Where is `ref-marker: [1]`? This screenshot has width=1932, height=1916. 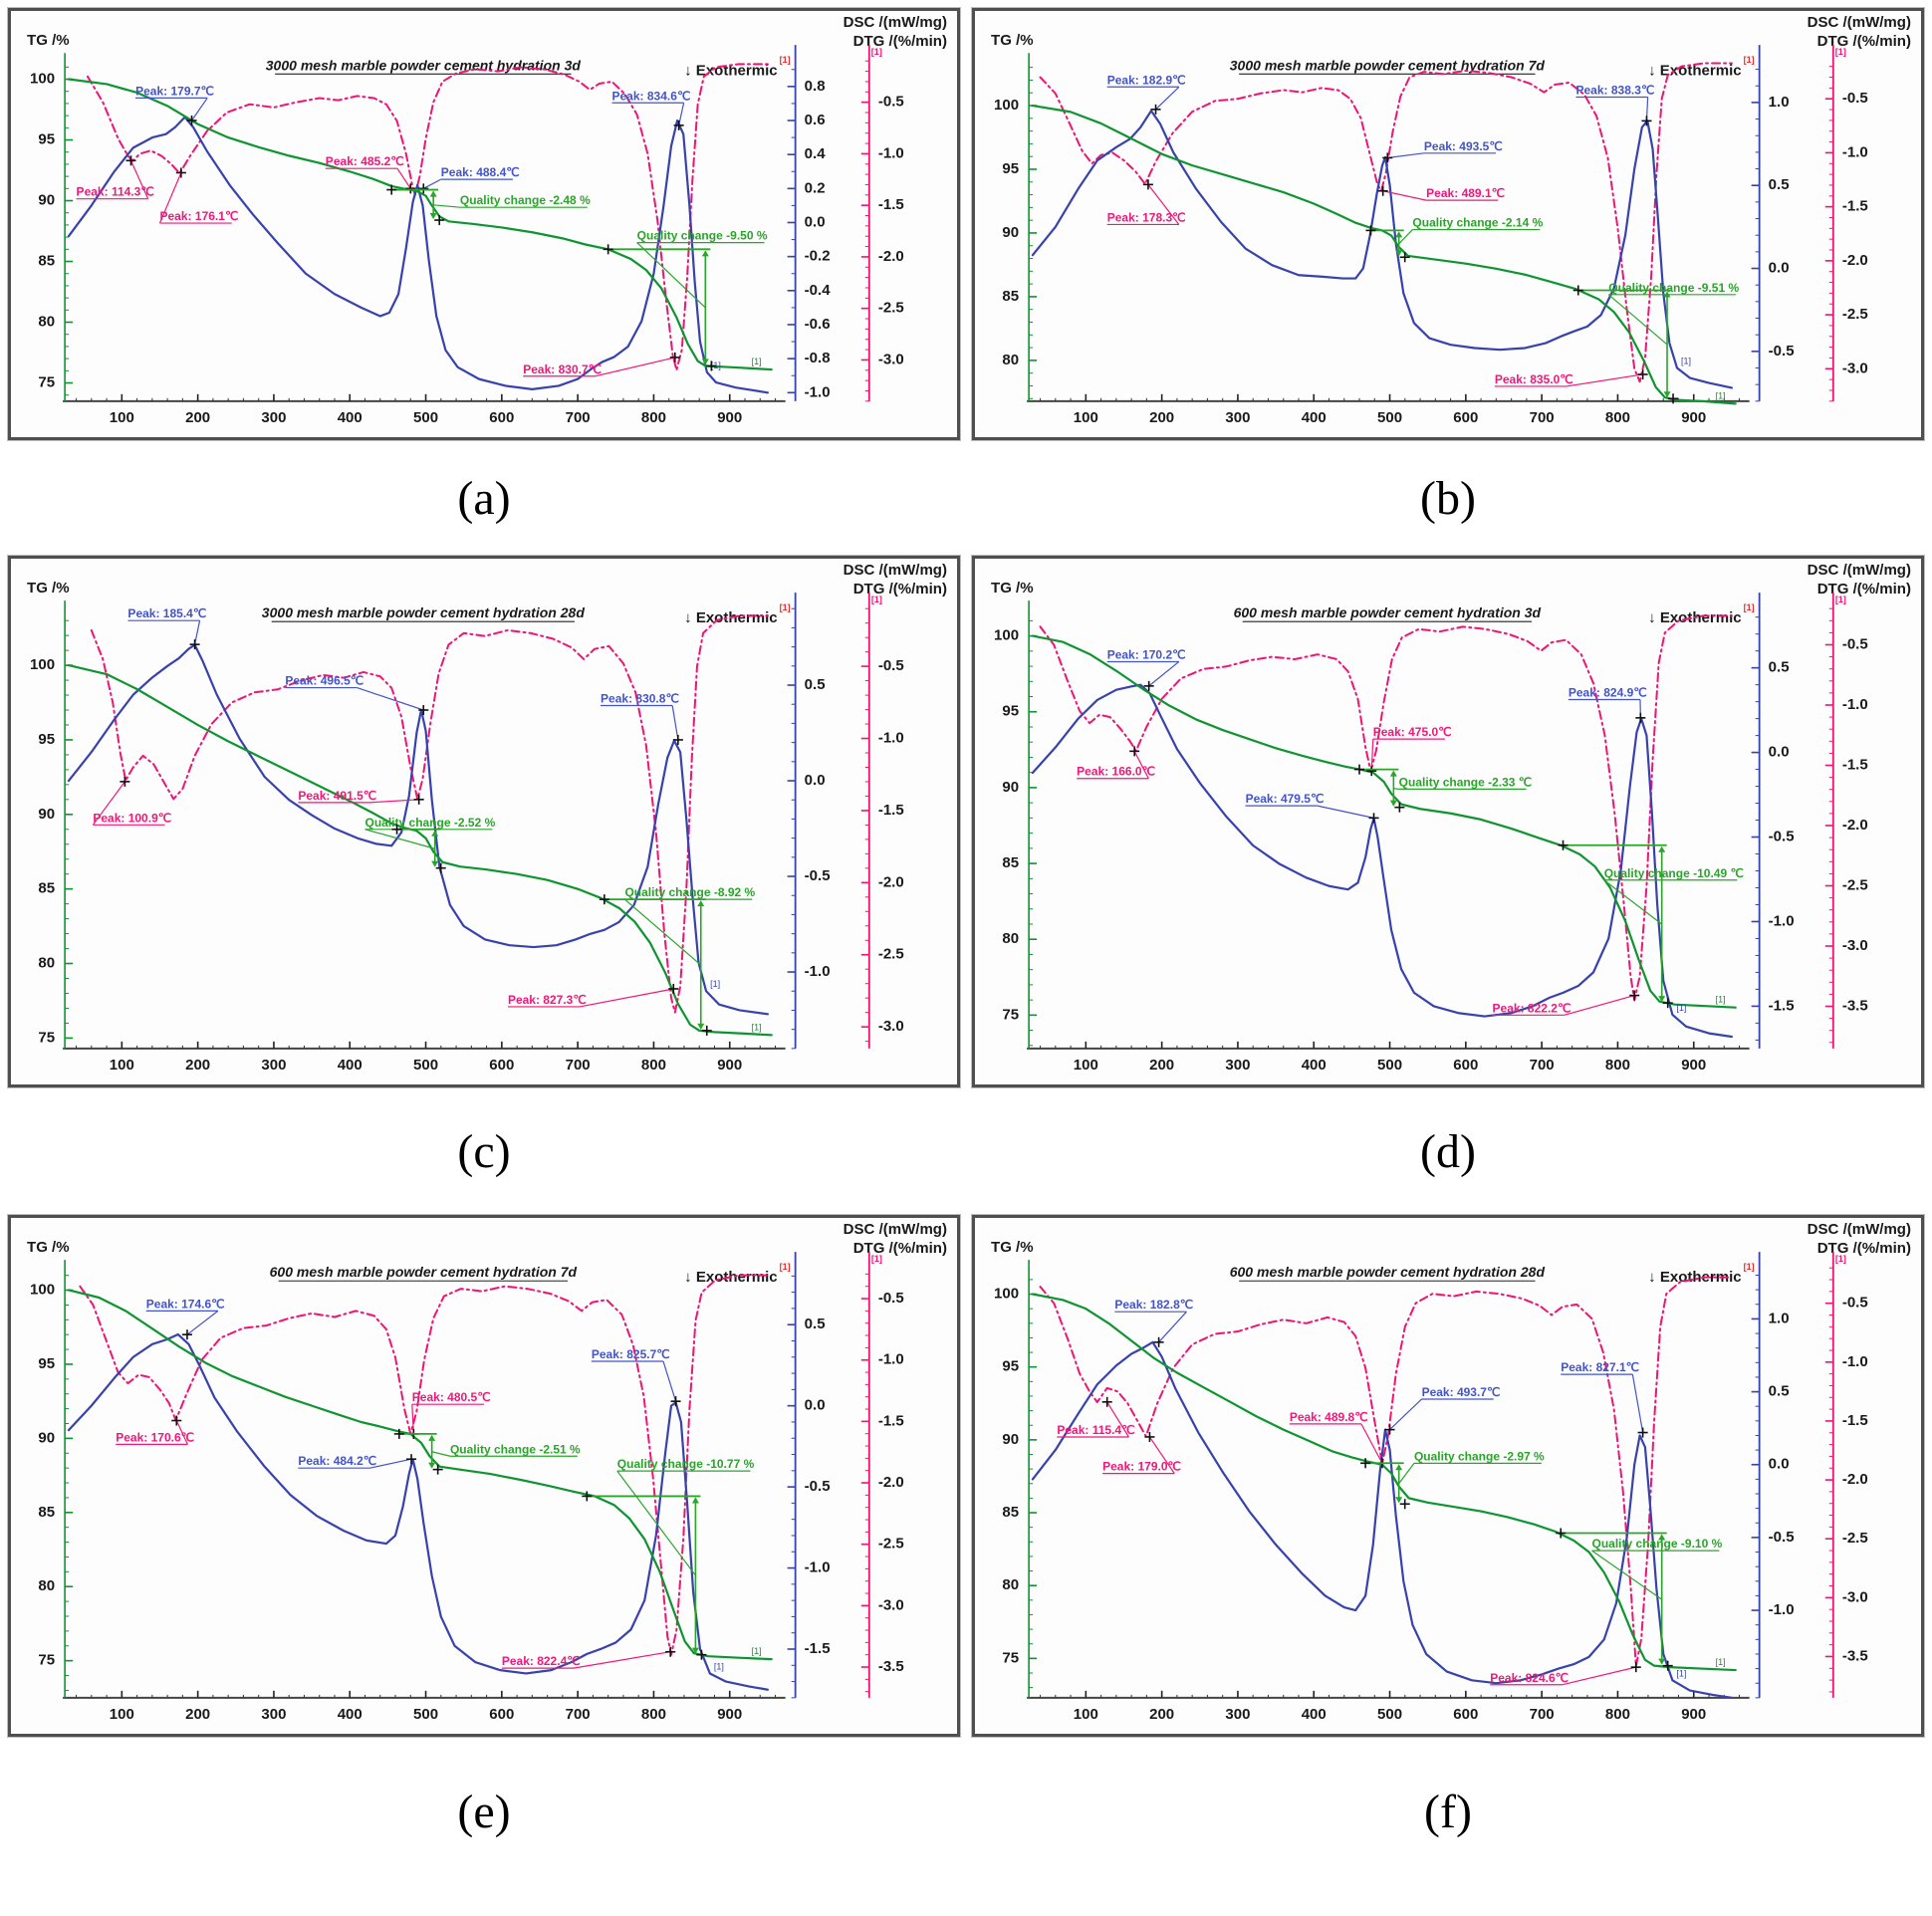 ref-marker: [1] is located at coordinates (1841, 1259).